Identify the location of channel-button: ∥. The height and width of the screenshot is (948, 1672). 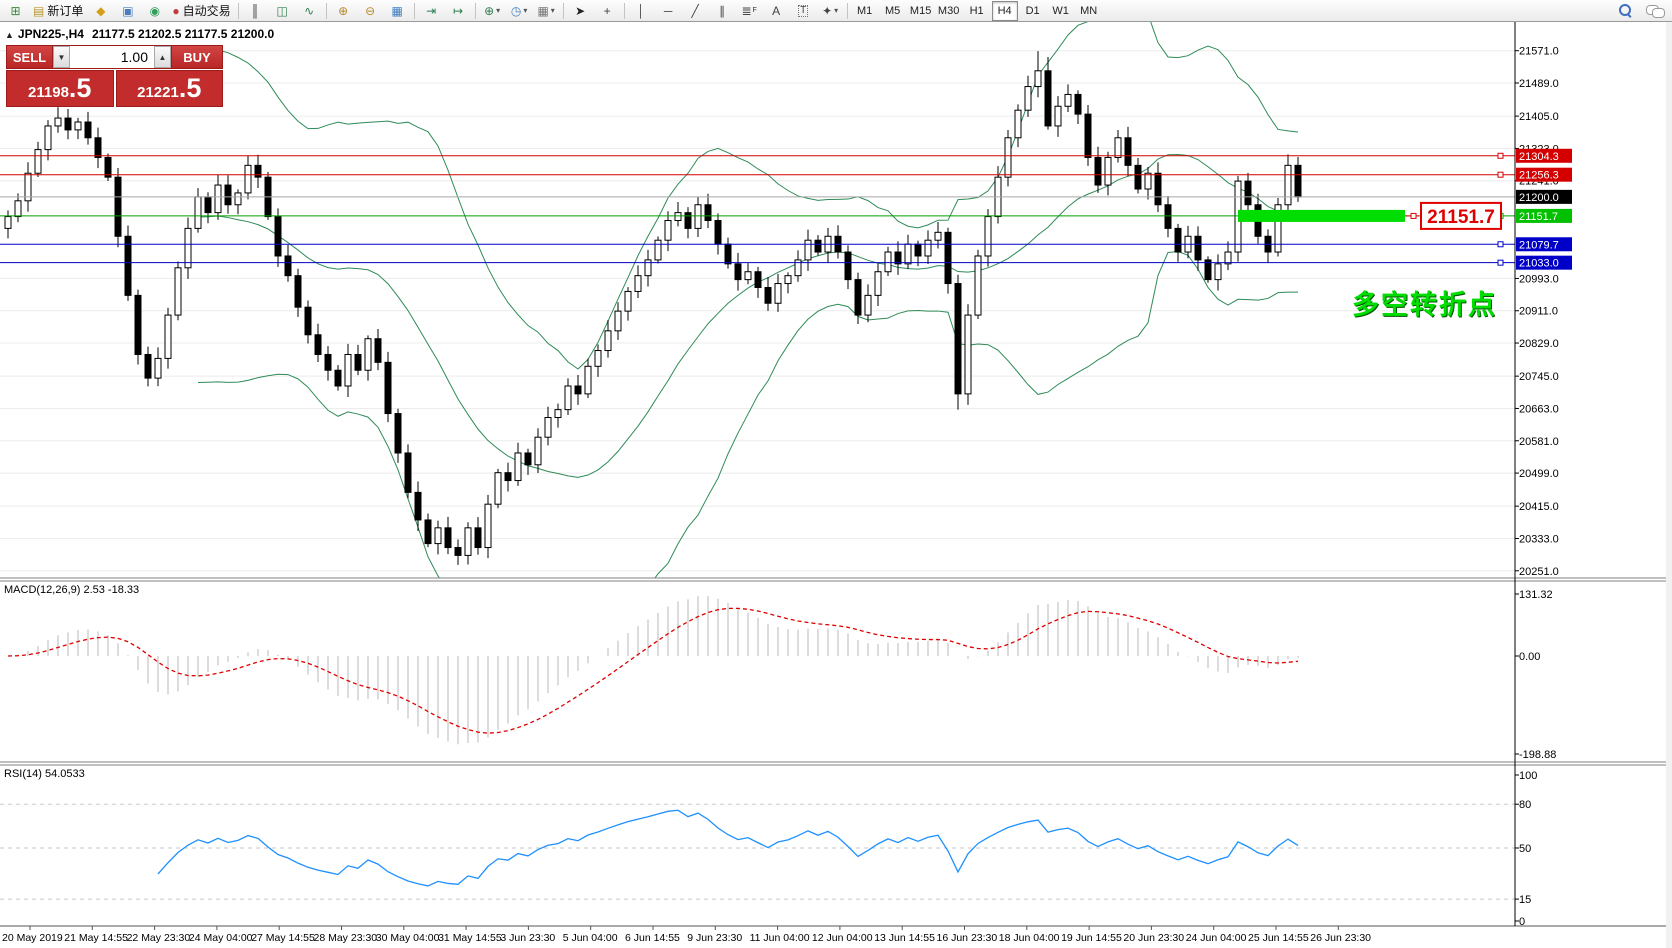
(722, 10).